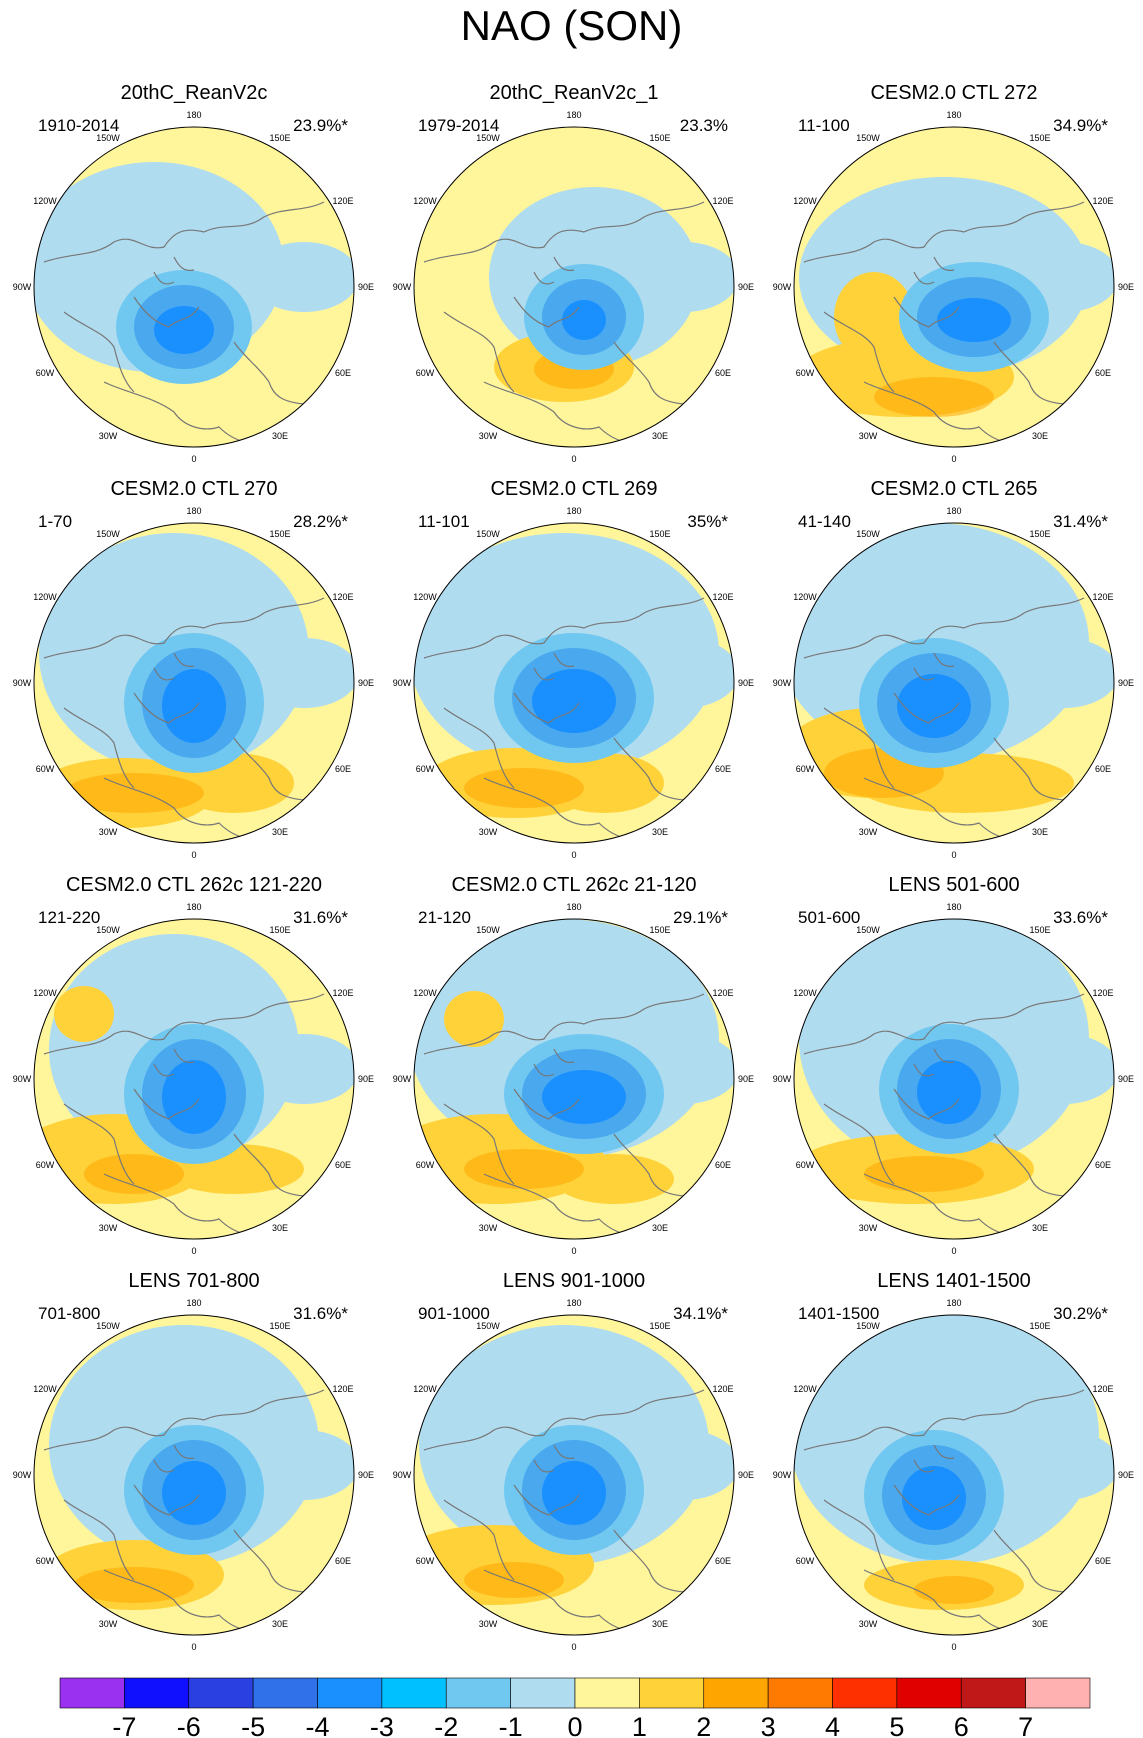 Image resolution: width=1143 pixels, height=1738 pixels. What do you see at coordinates (382, 1725) in the screenshot?
I see `colorbar-label: -3` at bounding box center [382, 1725].